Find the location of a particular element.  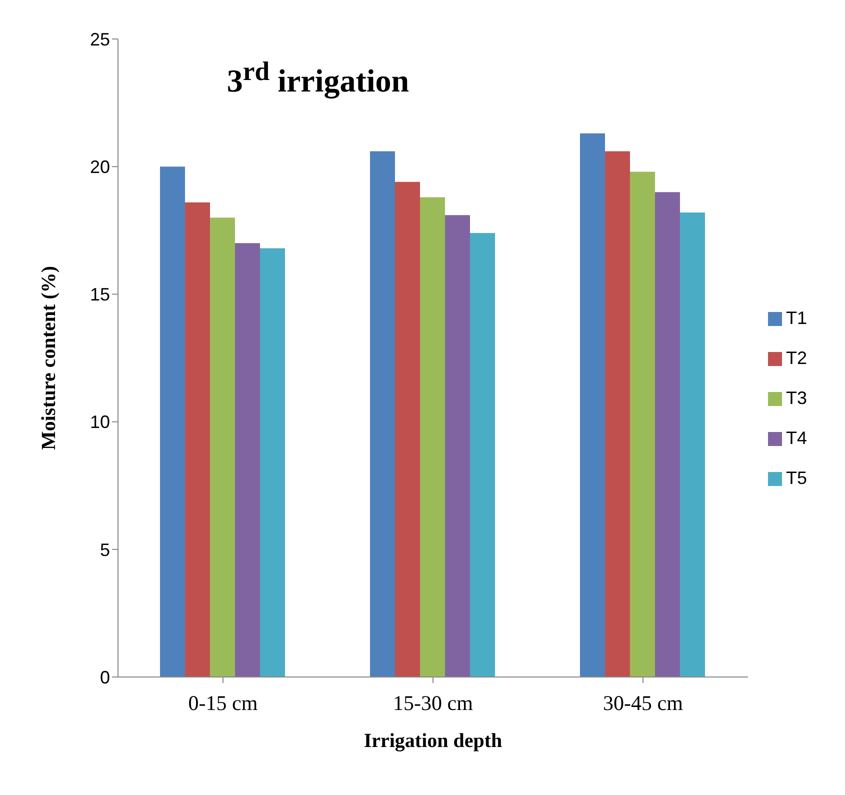

x-tick-label: 30-45 cm is located at coordinates (643, 702).